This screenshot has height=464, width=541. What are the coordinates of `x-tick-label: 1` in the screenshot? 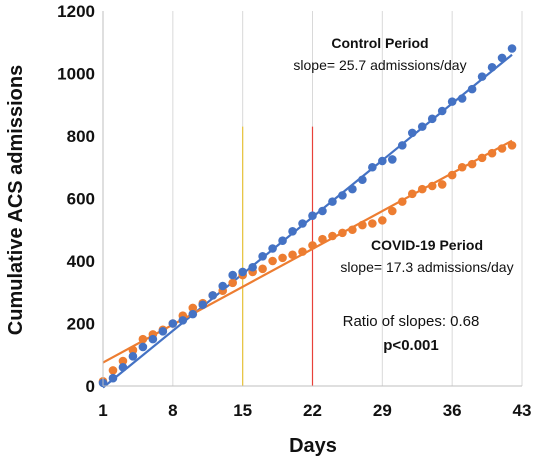 It's located at (102, 410).